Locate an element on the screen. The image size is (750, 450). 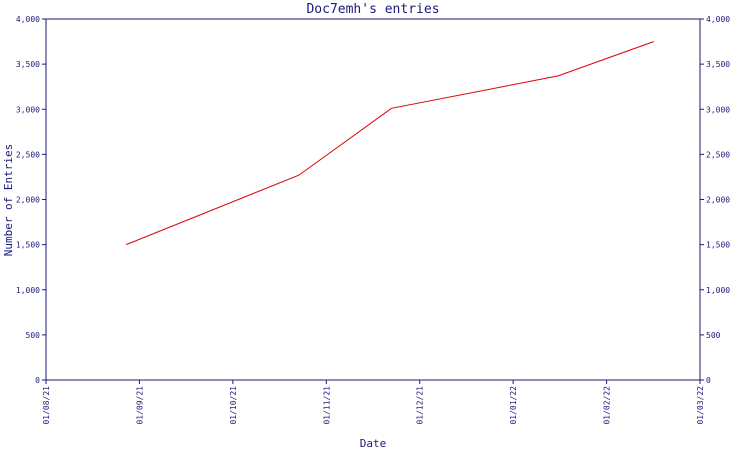
y-tick-label-left: 2,000 is located at coordinates (28, 200).